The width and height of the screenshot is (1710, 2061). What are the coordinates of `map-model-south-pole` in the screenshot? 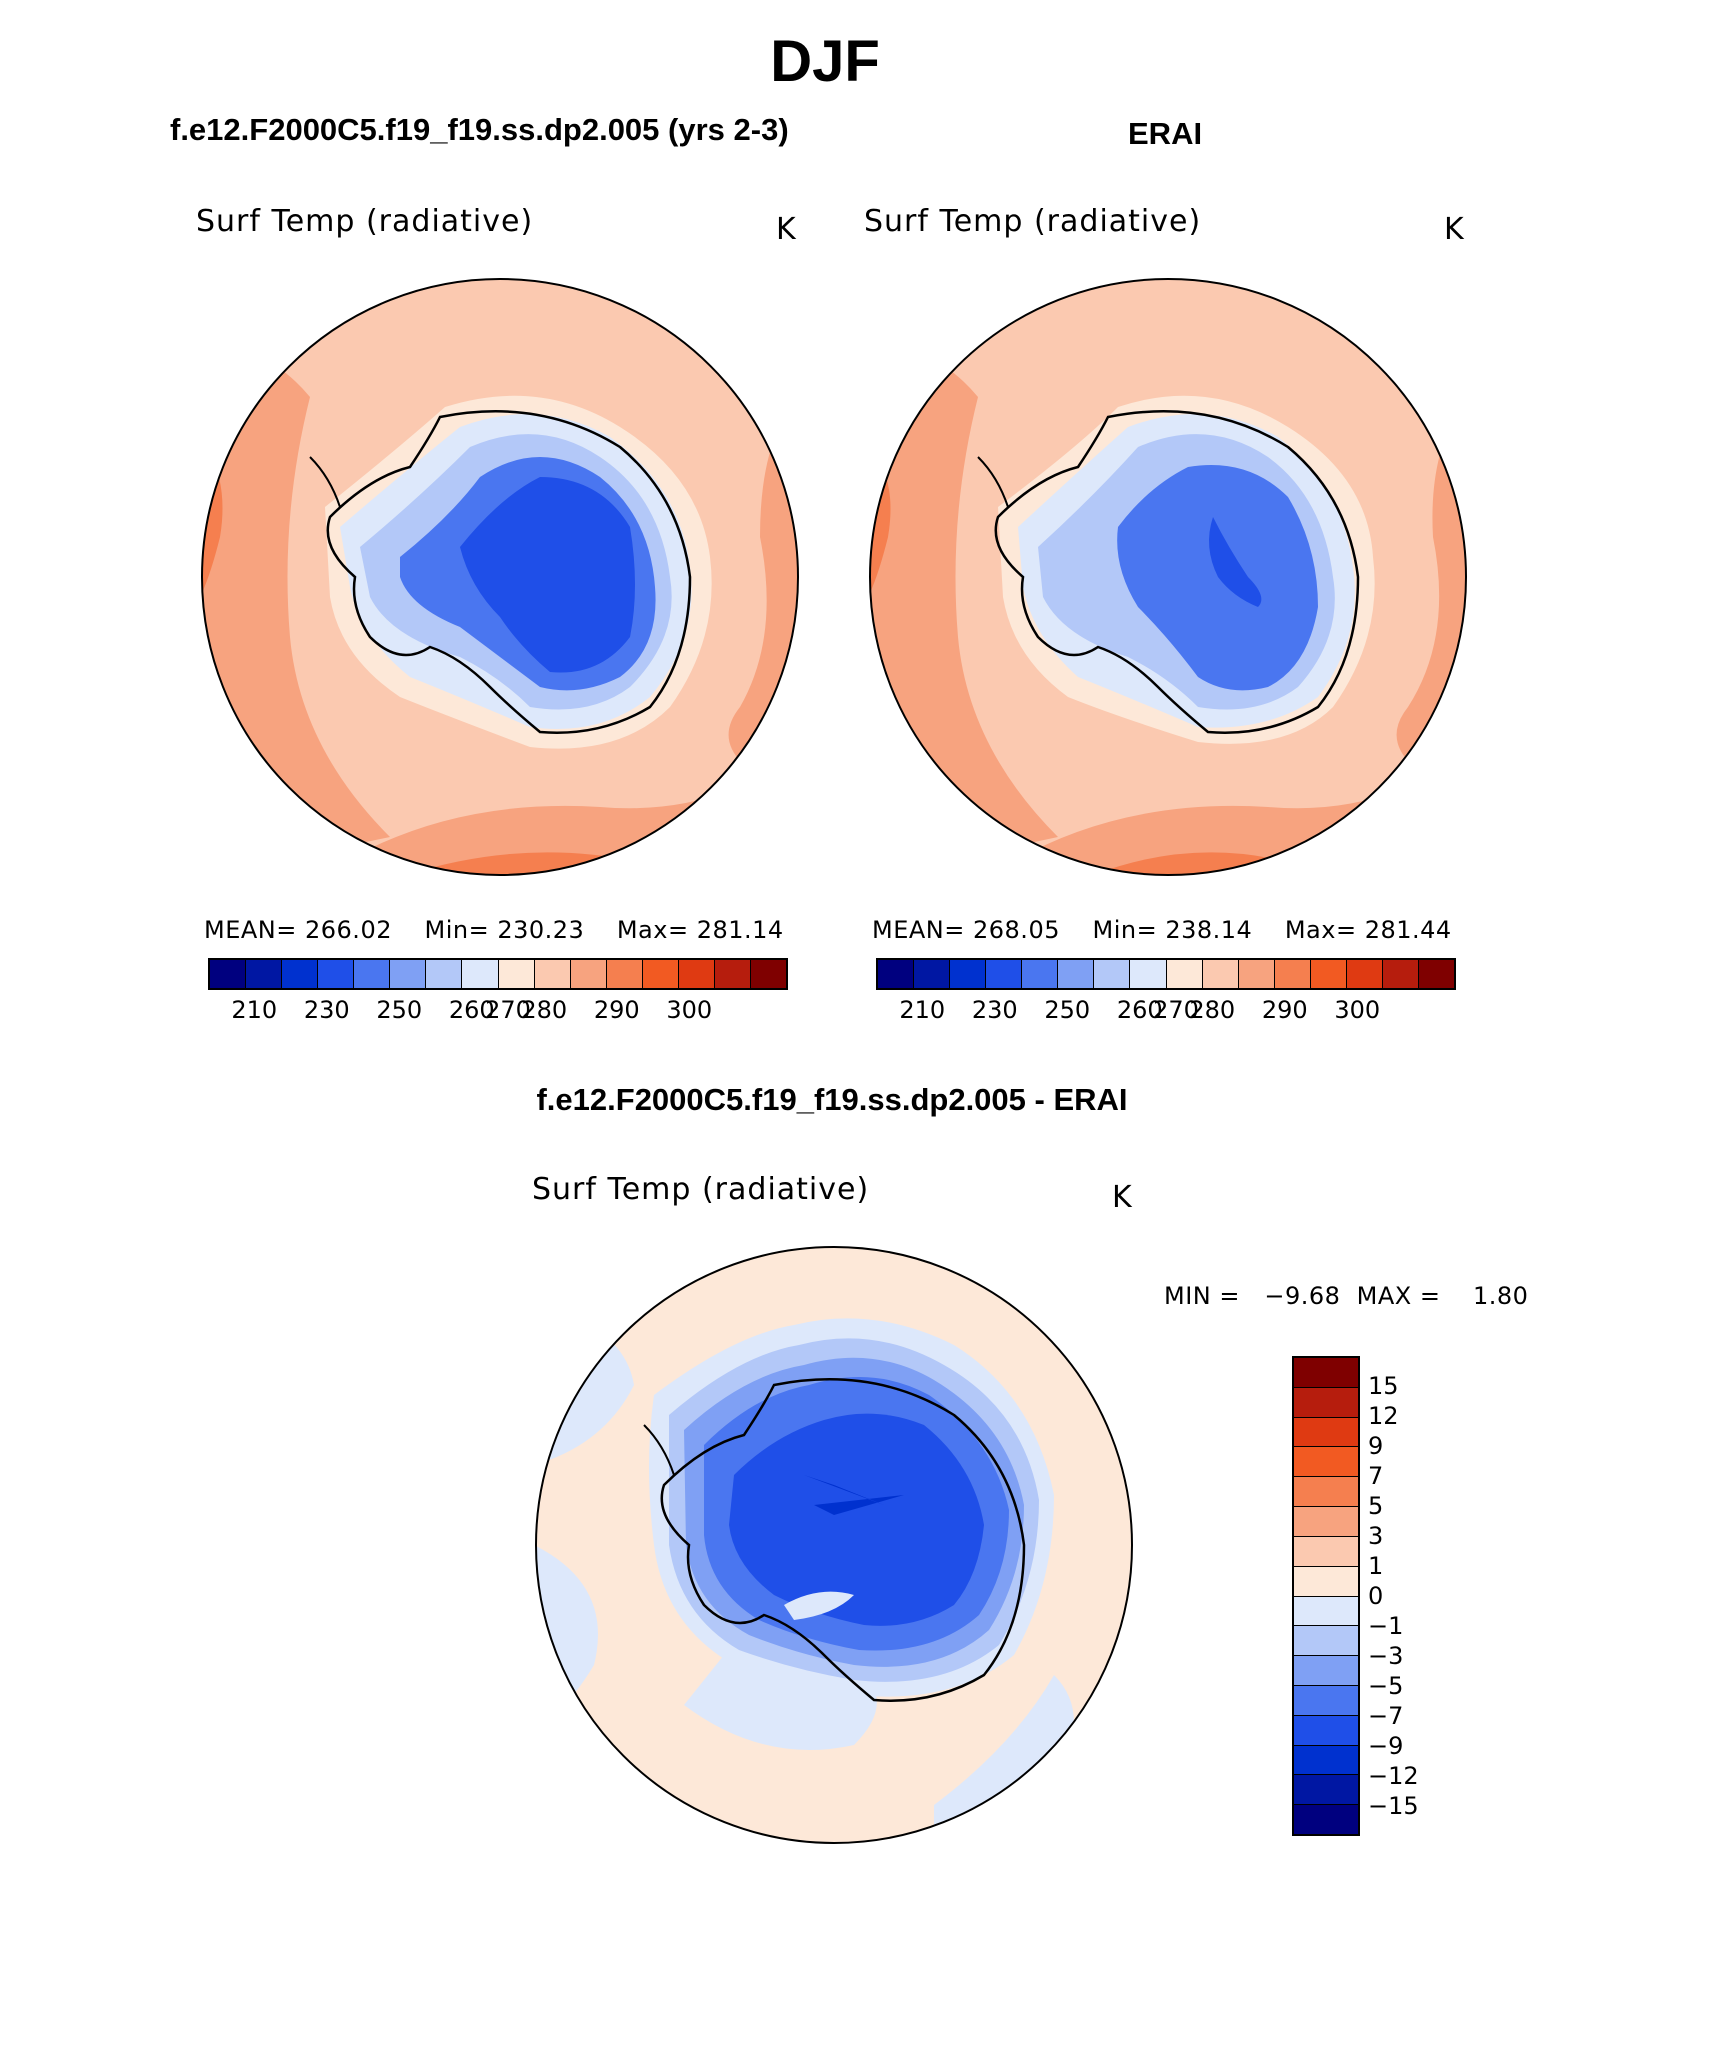 It's located at (500, 577).